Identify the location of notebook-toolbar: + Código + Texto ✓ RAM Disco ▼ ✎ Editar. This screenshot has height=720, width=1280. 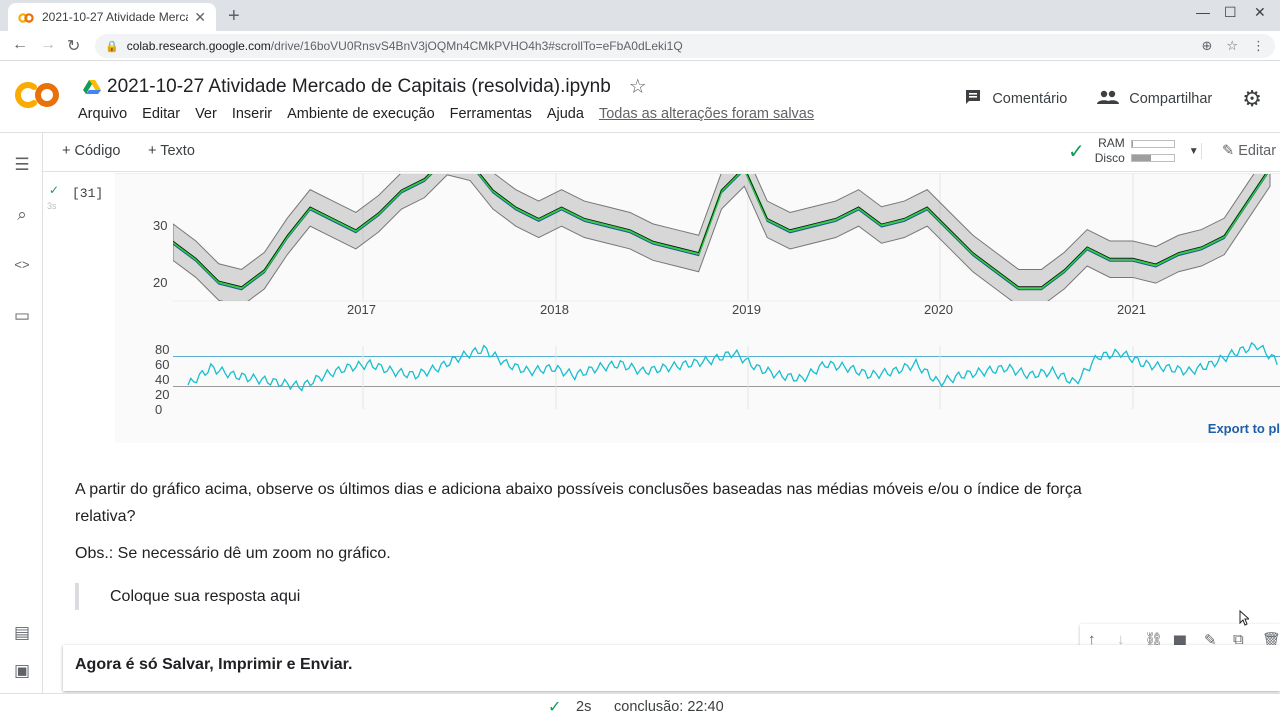
(661, 152).